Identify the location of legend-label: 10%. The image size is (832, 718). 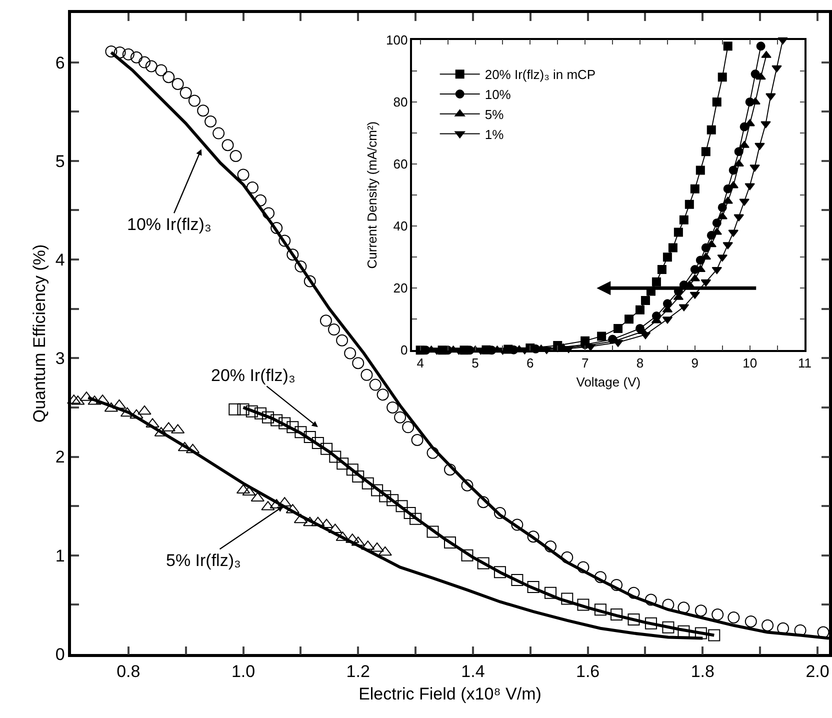
(498, 94).